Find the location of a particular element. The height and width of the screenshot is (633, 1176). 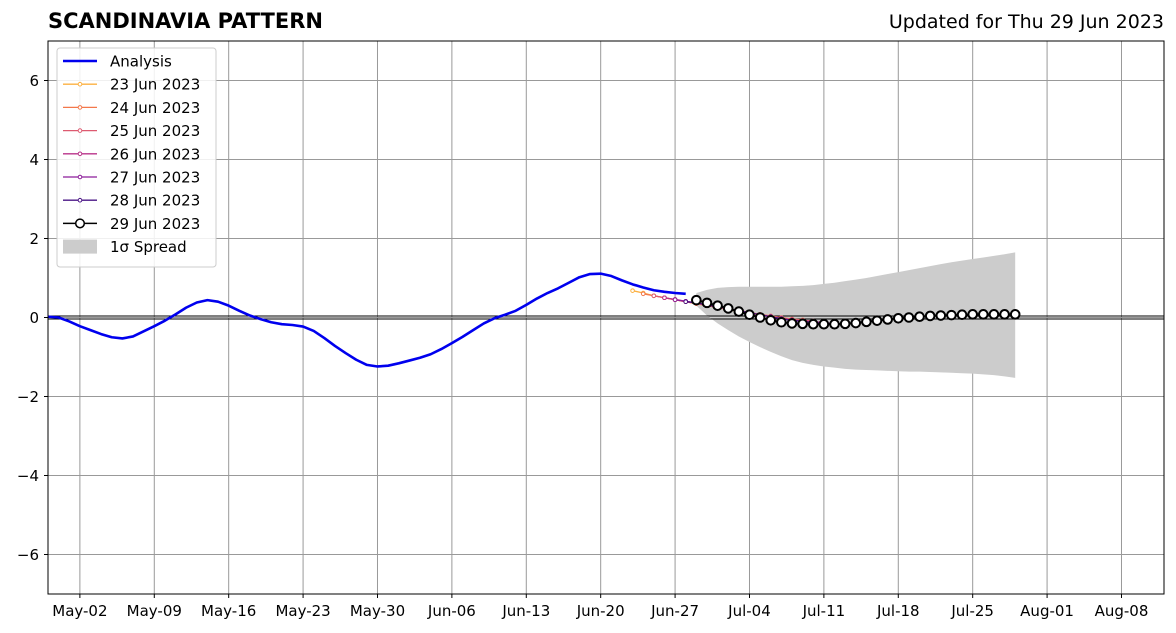

x-tick-label: Jul-11 is located at coordinates (824, 611).